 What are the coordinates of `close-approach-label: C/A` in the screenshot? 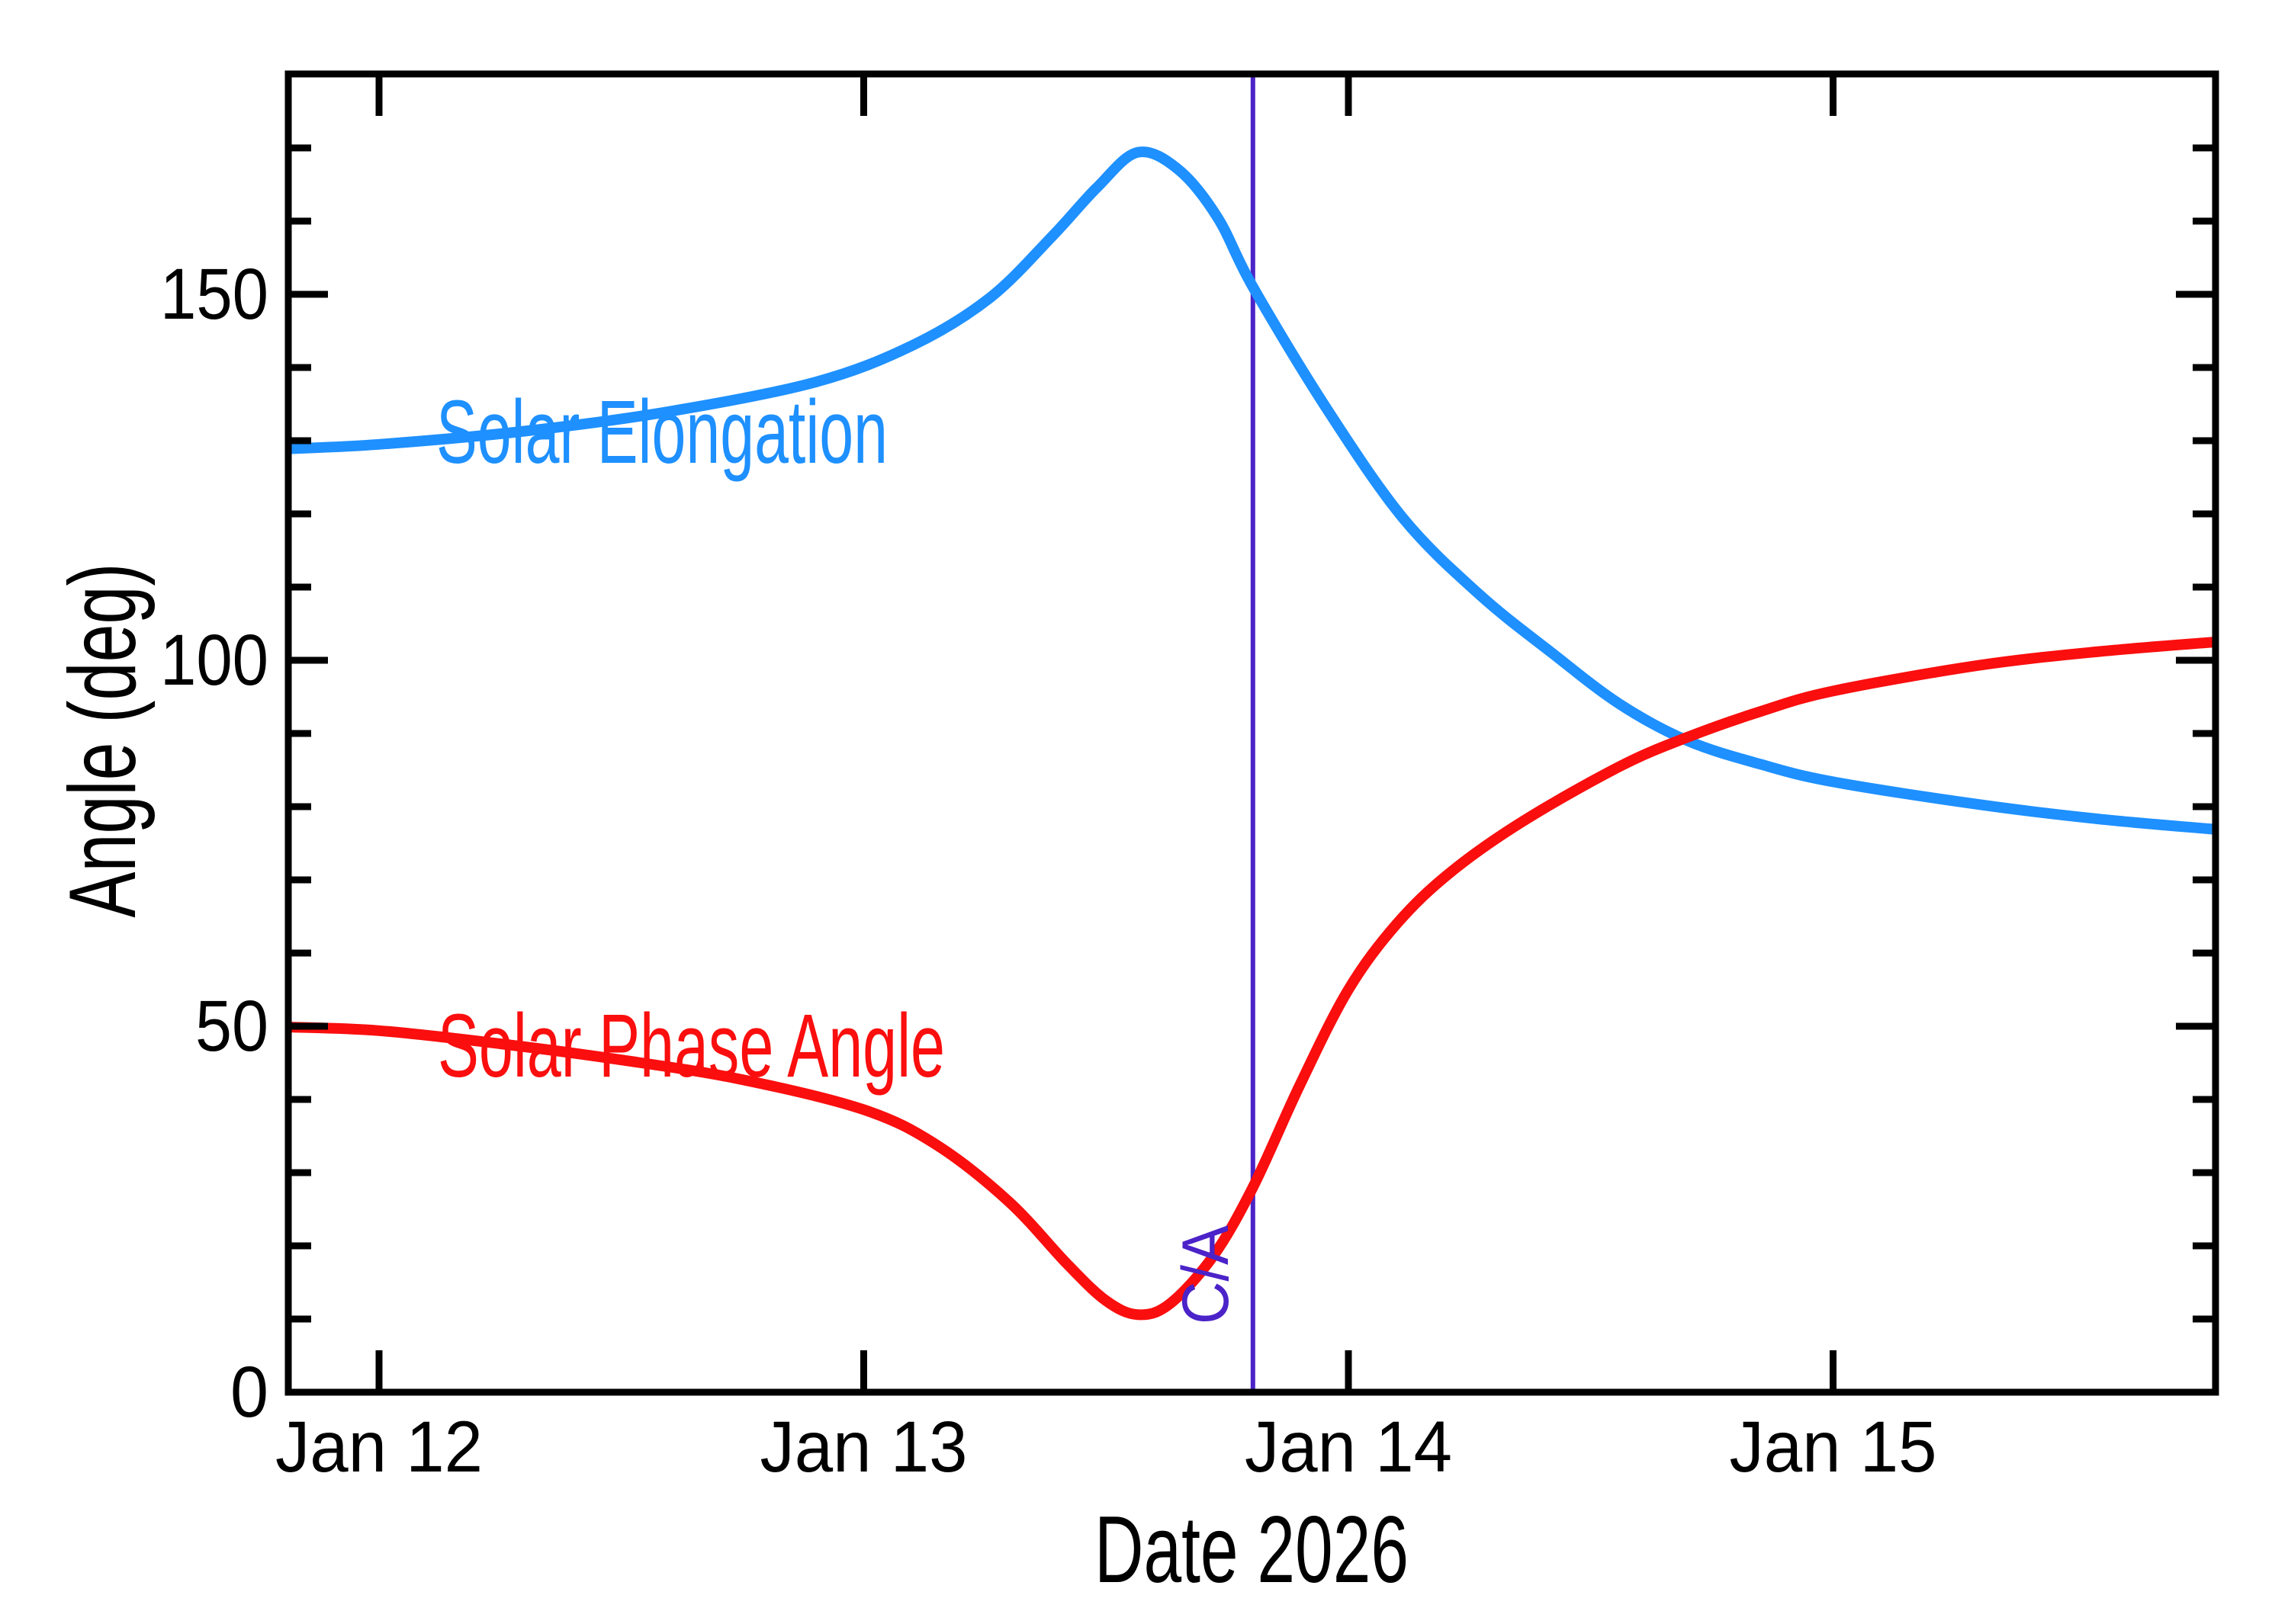 It's located at (1206, 1274).